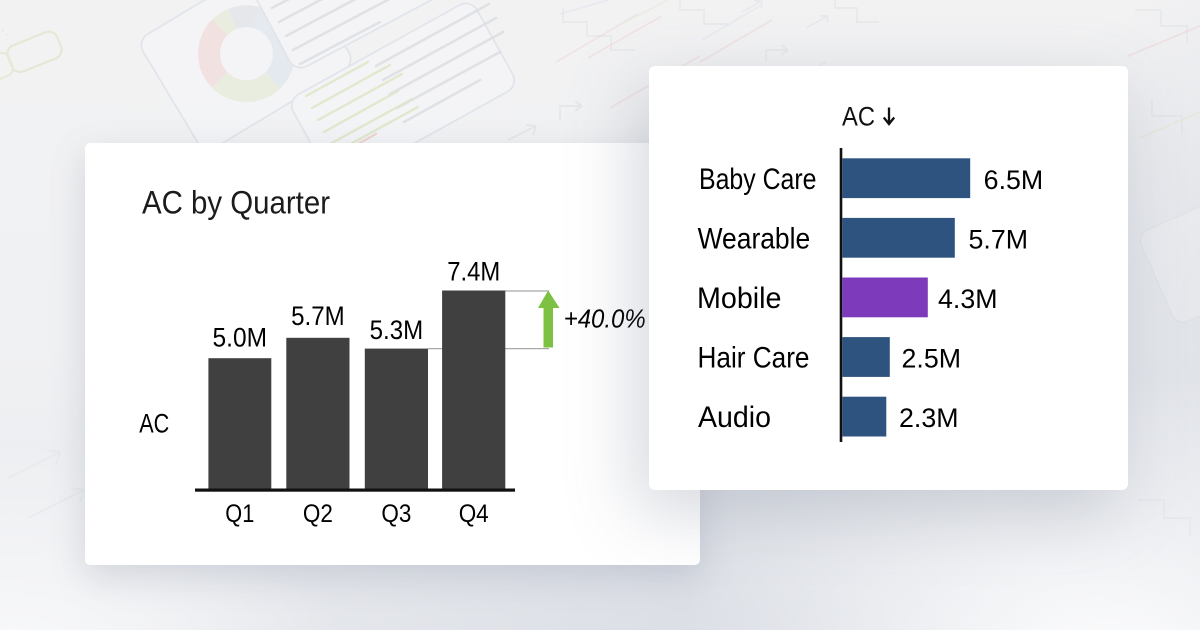 The height and width of the screenshot is (630, 1200). I want to click on svg-text: Baby Care, so click(758, 179).